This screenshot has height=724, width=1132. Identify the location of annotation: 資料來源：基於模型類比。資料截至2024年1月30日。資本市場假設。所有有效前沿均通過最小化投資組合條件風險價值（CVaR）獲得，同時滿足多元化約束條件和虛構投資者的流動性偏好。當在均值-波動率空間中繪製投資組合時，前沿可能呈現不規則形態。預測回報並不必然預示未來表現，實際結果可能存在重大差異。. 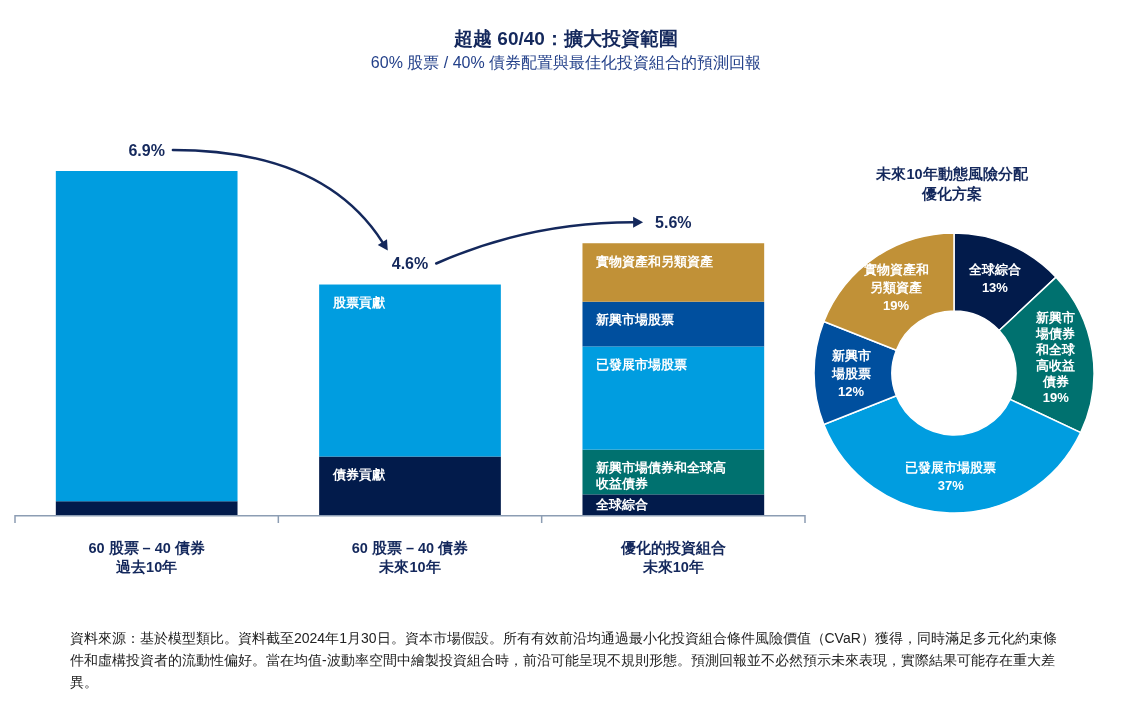
(563, 660).